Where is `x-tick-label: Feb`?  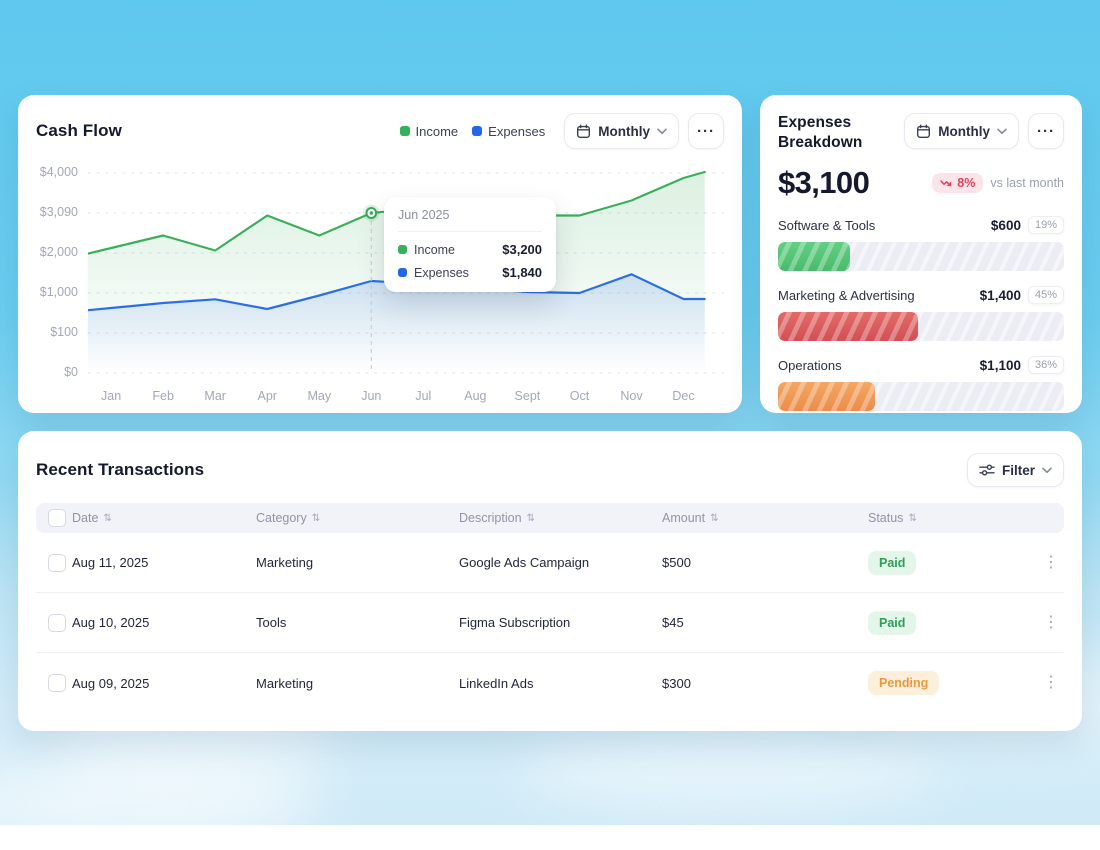
x-tick-label: Feb is located at coordinates (163, 396).